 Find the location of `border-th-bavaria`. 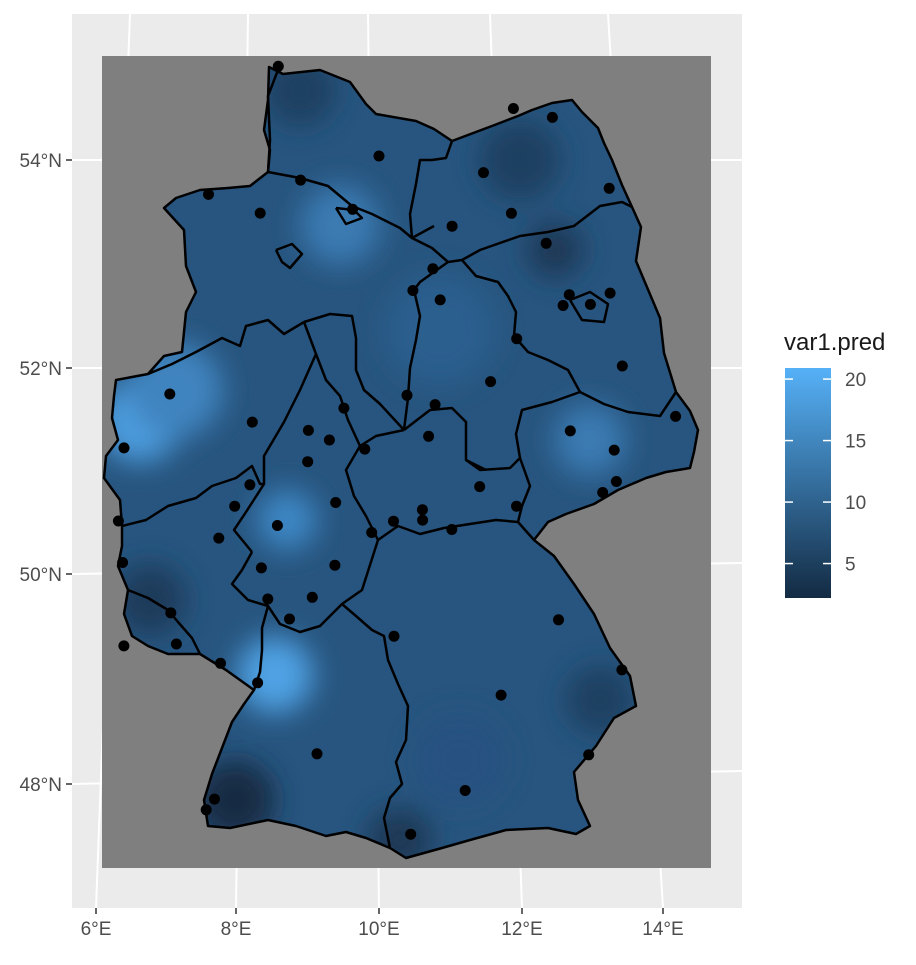

border-th-bavaria is located at coordinates (448, 530).